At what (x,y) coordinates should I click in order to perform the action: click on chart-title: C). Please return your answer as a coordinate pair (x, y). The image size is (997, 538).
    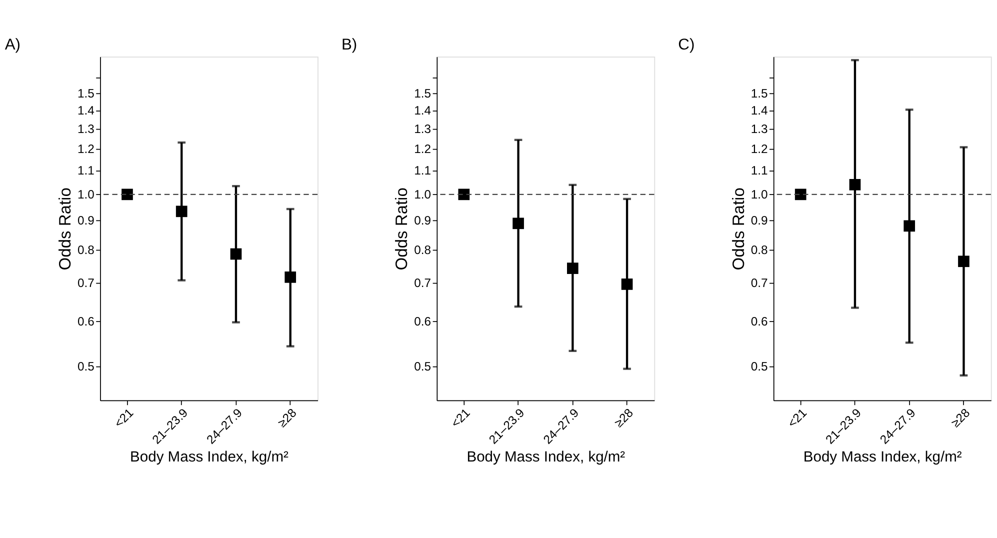
    Looking at the image, I should click on (686, 45).